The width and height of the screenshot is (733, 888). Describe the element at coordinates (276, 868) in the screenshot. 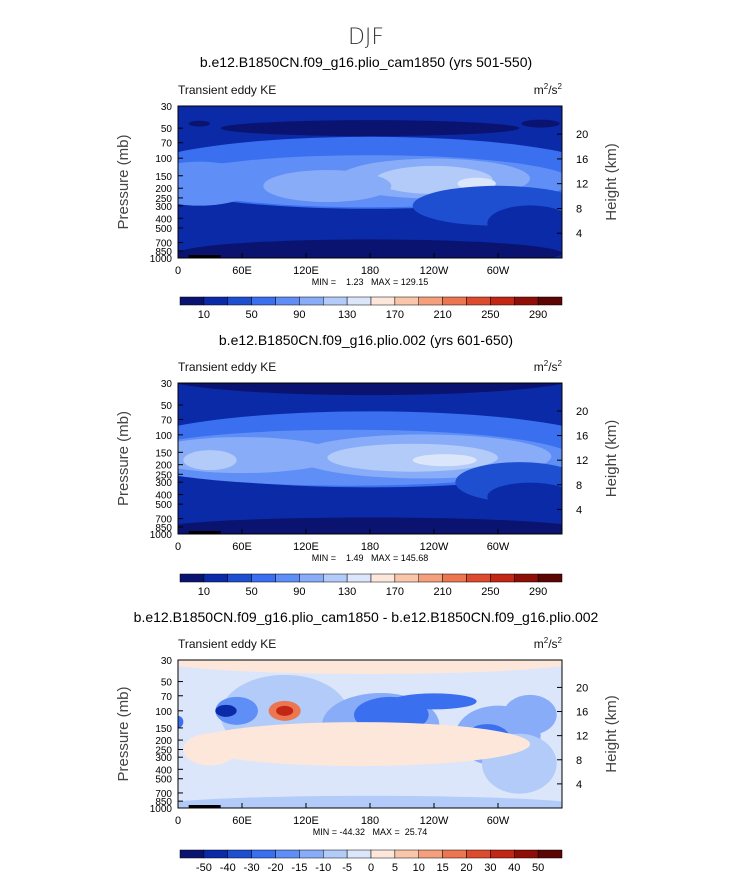

I see `colorbar-label: -20` at that location.